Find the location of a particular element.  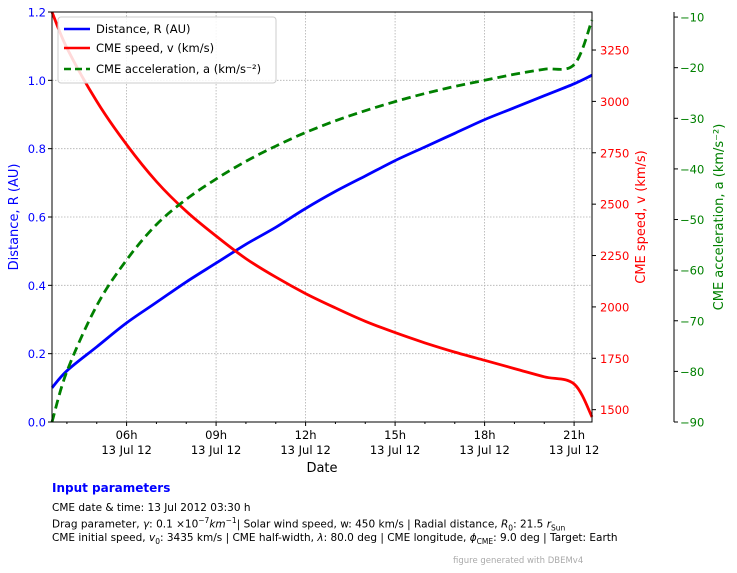

drag-value: 0.1 ×10 is located at coordinates (177, 524).